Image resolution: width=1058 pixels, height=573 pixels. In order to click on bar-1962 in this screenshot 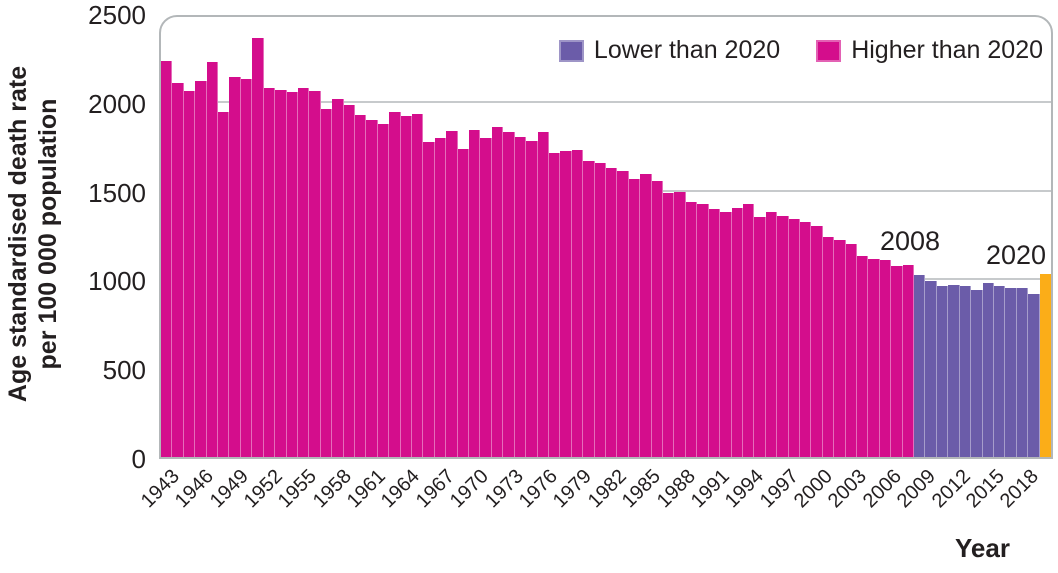, I will do `click(383, 290)`.